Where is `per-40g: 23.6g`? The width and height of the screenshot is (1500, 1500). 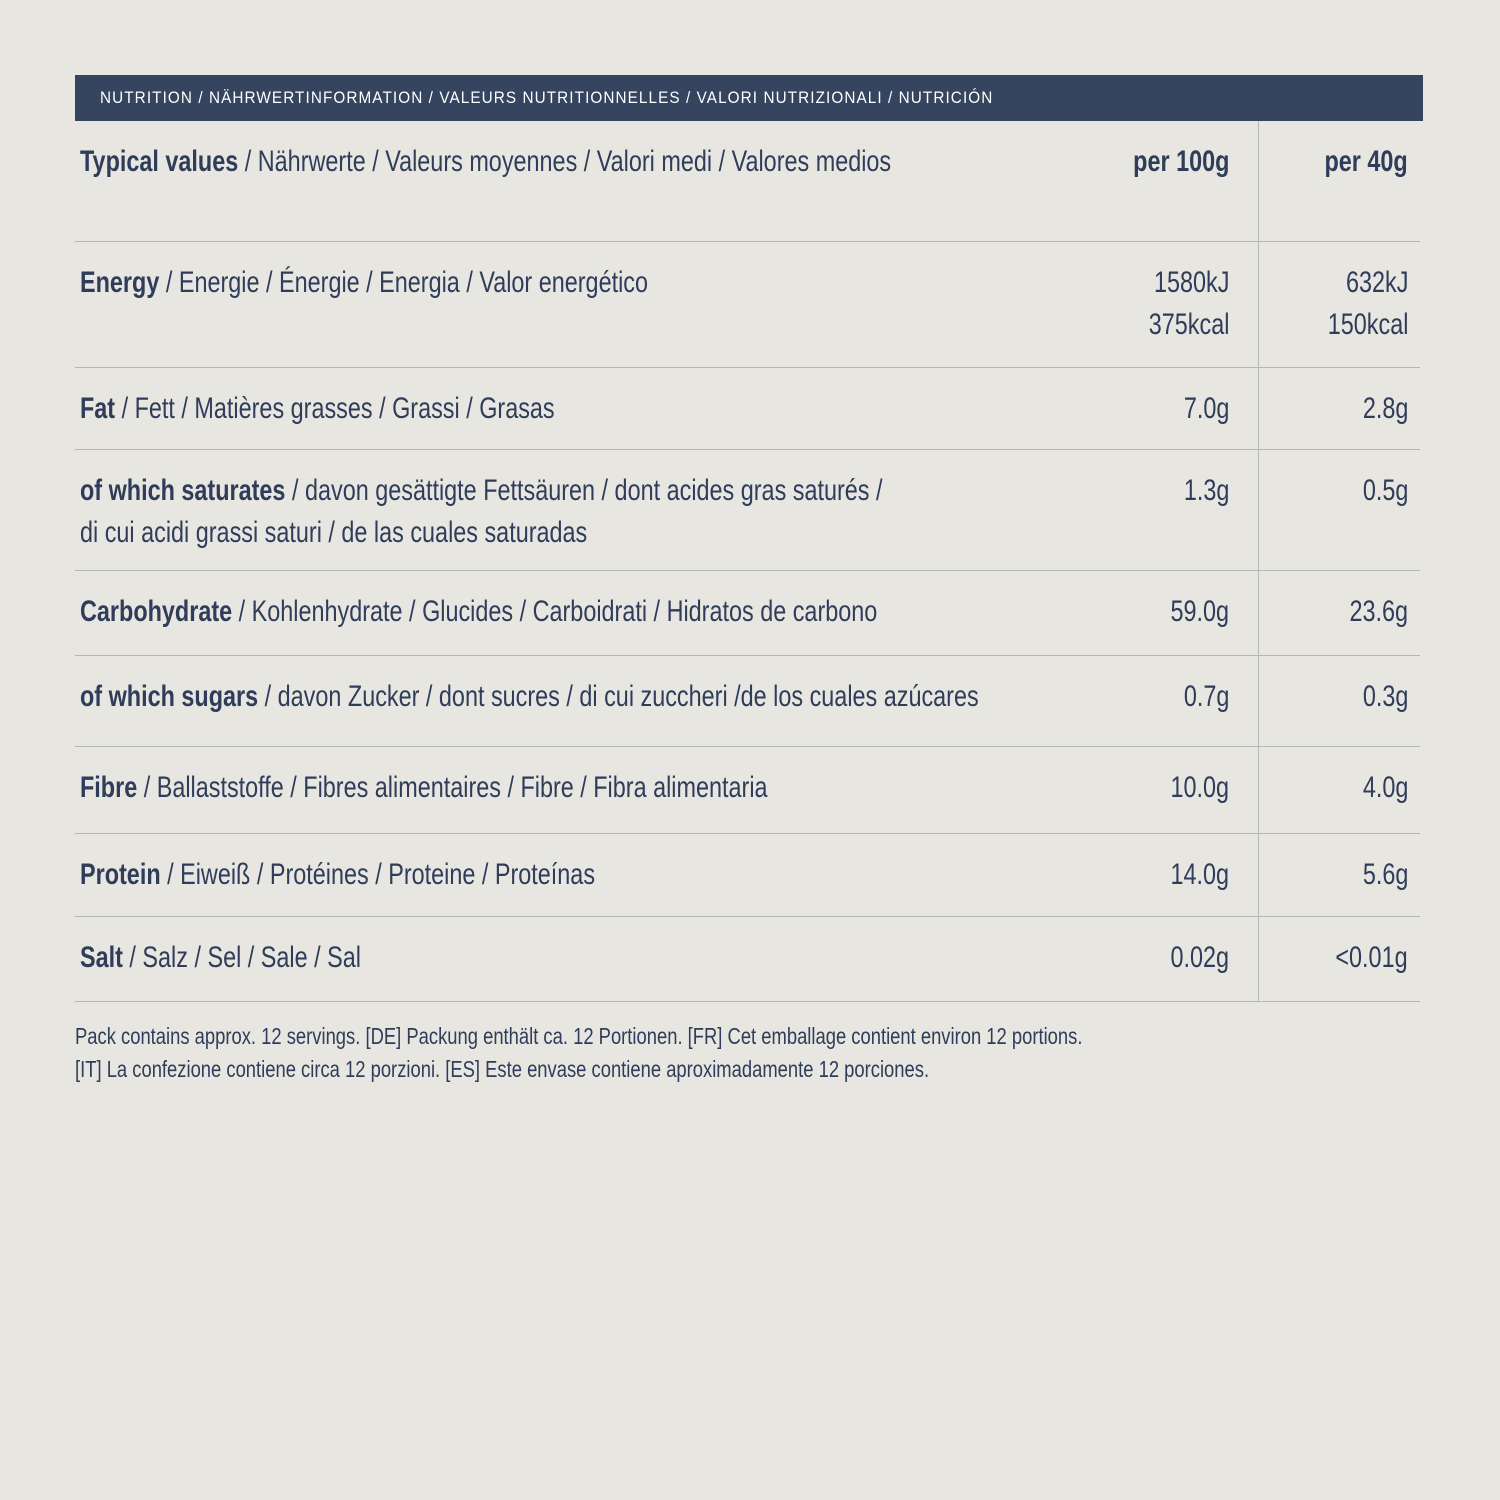 per-40g: 23.6g is located at coordinates (1378, 612).